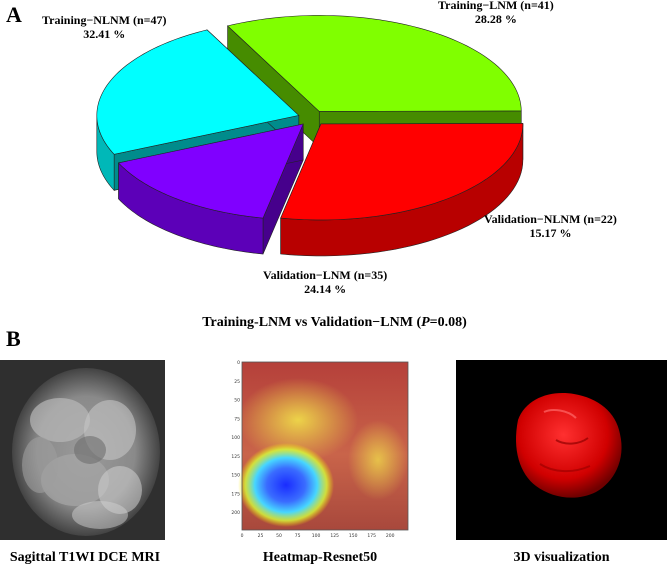  What do you see at coordinates (561, 557) in the screenshot?
I see `3d-caption: 3D visualization` at bounding box center [561, 557].